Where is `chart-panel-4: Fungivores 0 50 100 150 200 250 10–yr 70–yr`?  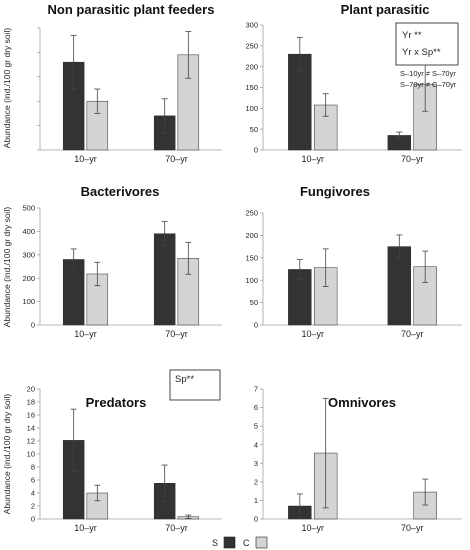
chart-panel-4: Fungivores 0 50 100 150 200 250 10–yr 70–yr is located at coordinates (353, 261).